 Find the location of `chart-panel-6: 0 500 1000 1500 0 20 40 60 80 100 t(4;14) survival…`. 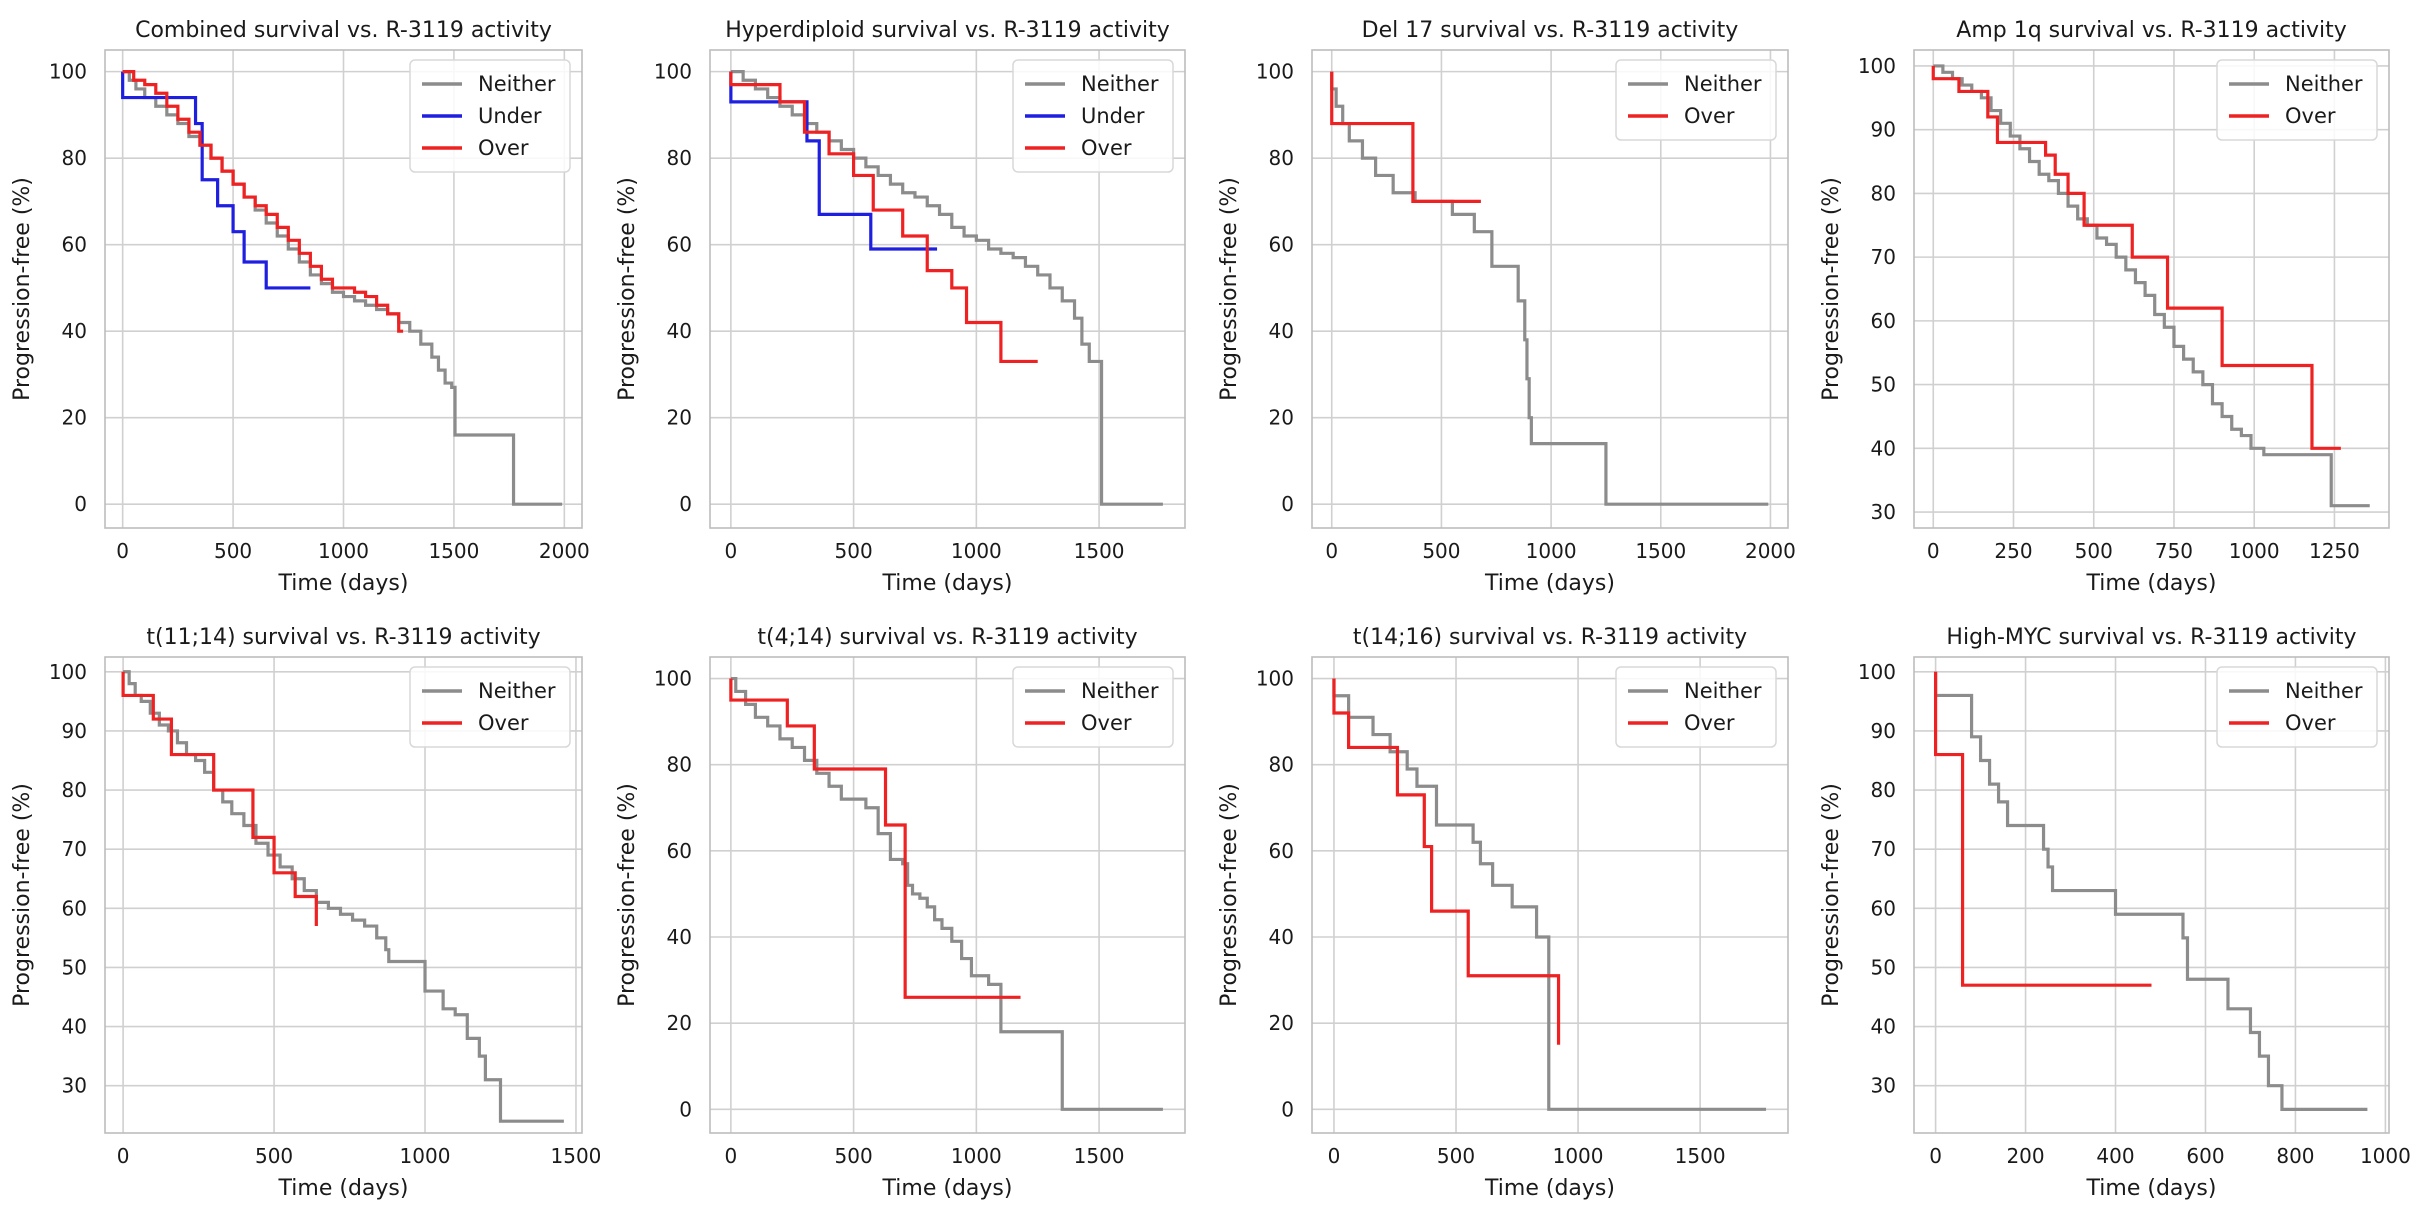

chart-panel-6: 0 500 1000 1500 0 20 40 60 80 100 t(4;14) survival… is located at coordinates (900, 913).